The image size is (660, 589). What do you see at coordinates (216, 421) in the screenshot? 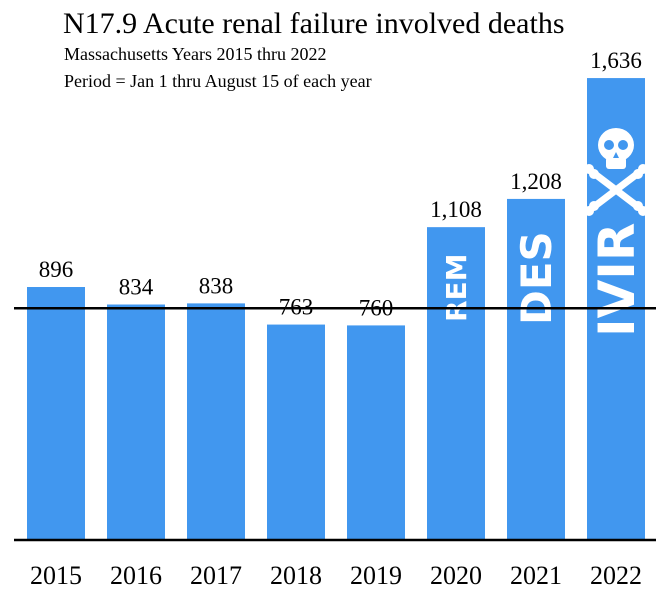
I see `bar-2017` at bounding box center [216, 421].